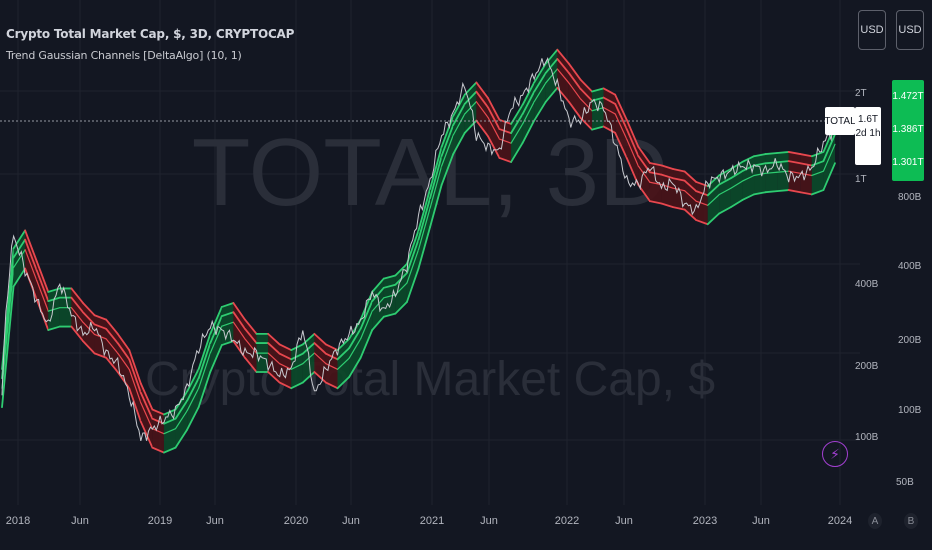  What do you see at coordinates (18, 521) in the screenshot?
I see `x-tick-label: 2018` at bounding box center [18, 521].